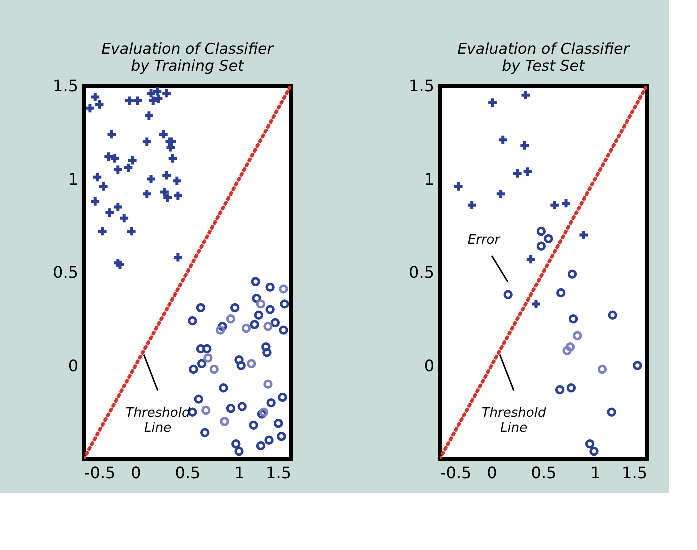  Describe the element at coordinates (544, 57) in the screenshot. I see `chart-title: Evaluation of Classifier by Test Set` at that location.